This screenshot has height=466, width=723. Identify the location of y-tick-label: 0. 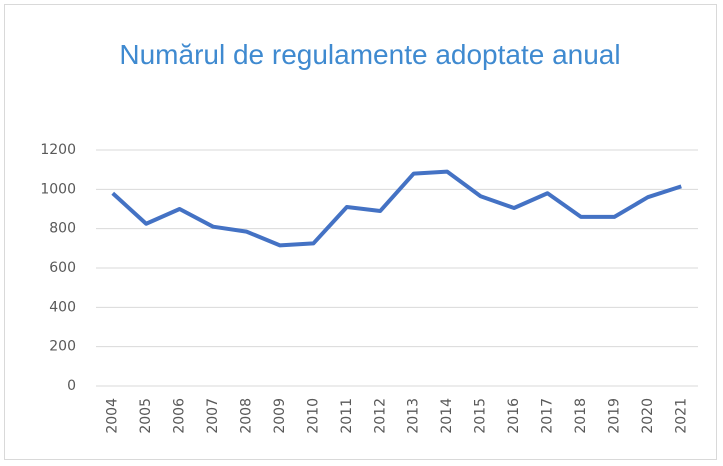
(71, 386).